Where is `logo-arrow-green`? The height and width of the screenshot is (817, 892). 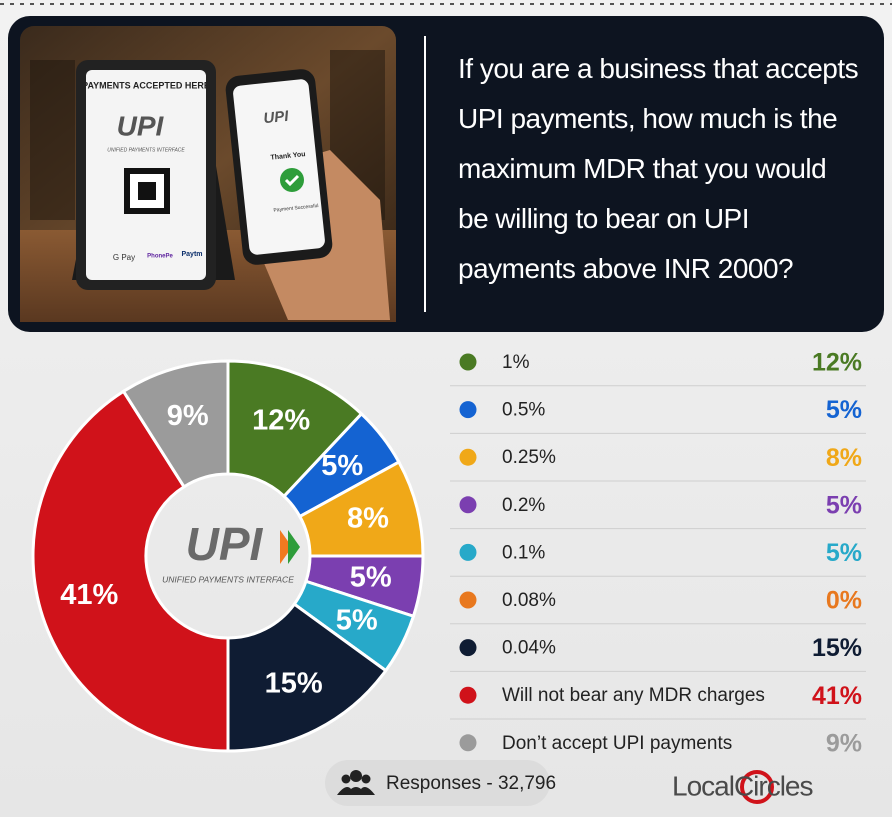 logo-arrow-green is located at coordinates (294, 547).